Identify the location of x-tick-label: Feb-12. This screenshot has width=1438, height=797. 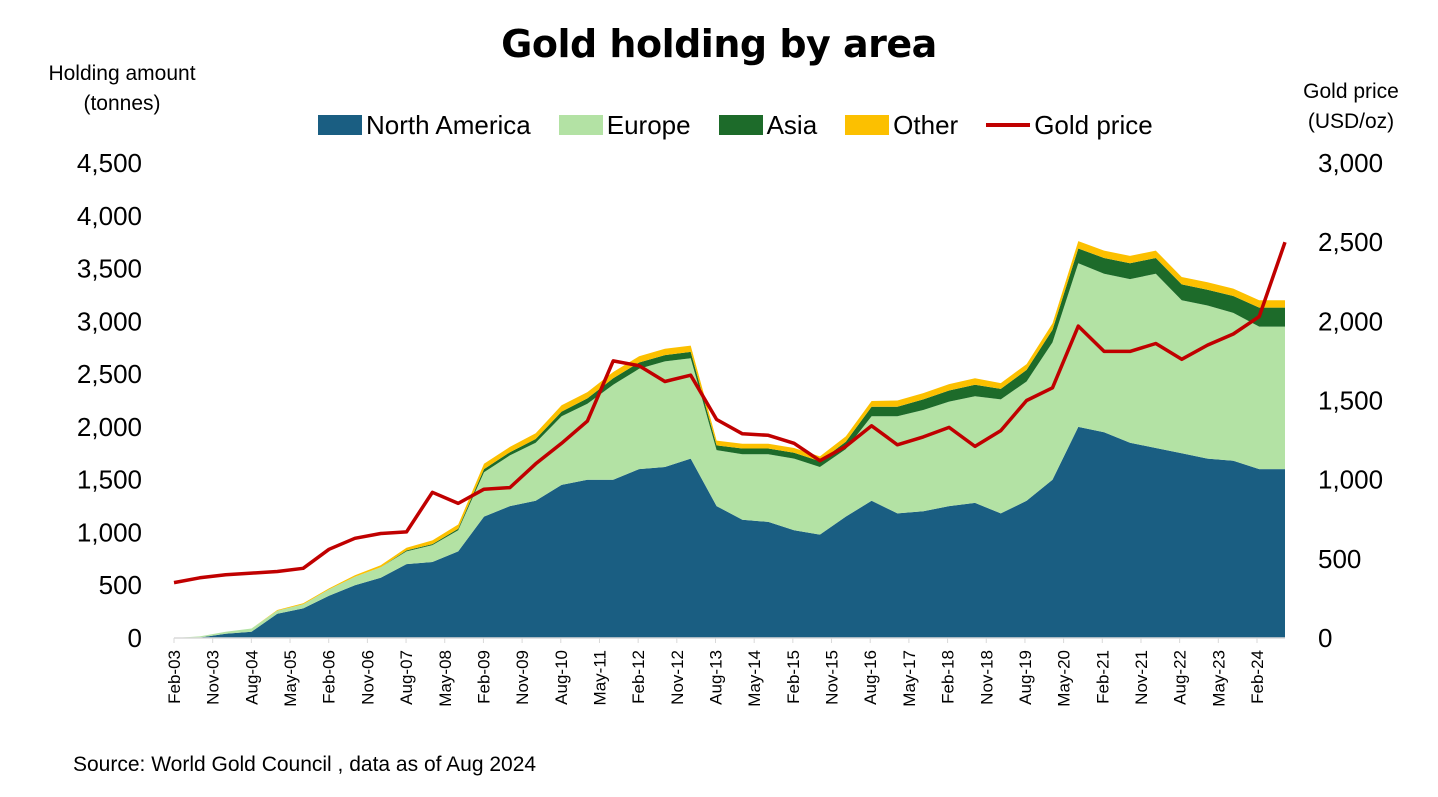
(638, 677).